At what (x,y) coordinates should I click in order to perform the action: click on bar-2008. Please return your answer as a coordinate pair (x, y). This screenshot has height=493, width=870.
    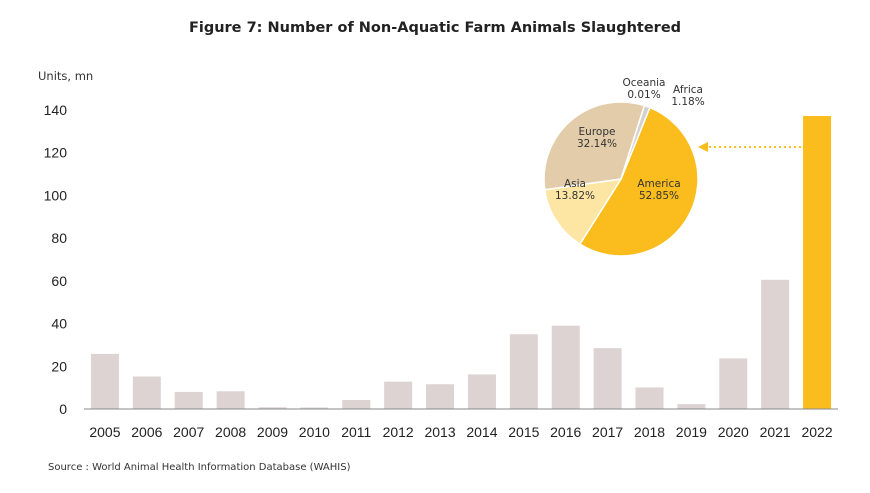
    Looking at the image, I should click on (230, 400).